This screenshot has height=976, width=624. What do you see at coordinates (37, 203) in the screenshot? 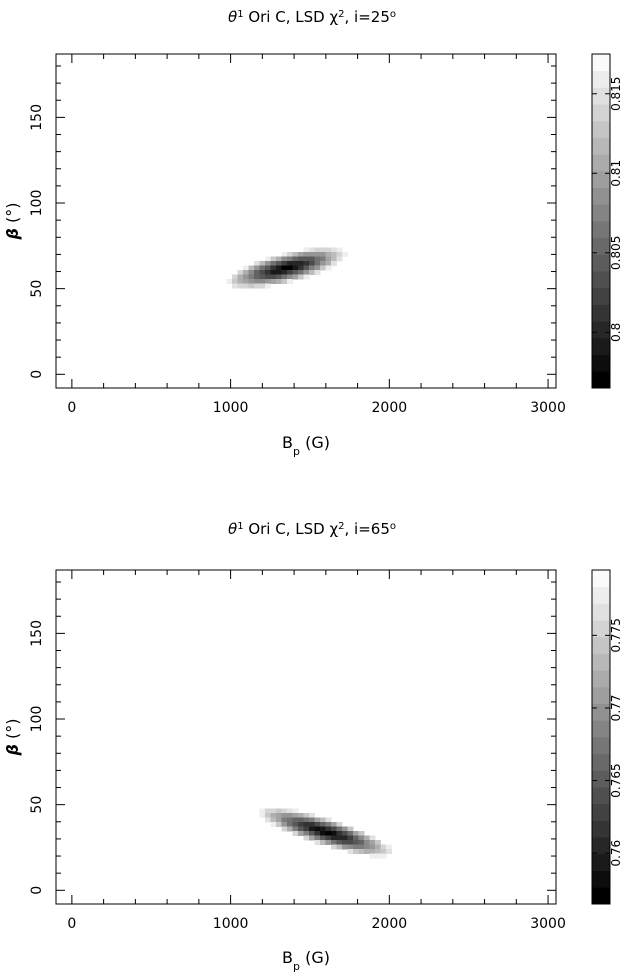
I see `y-tick-label: 100` at bounding box center [37, 203].